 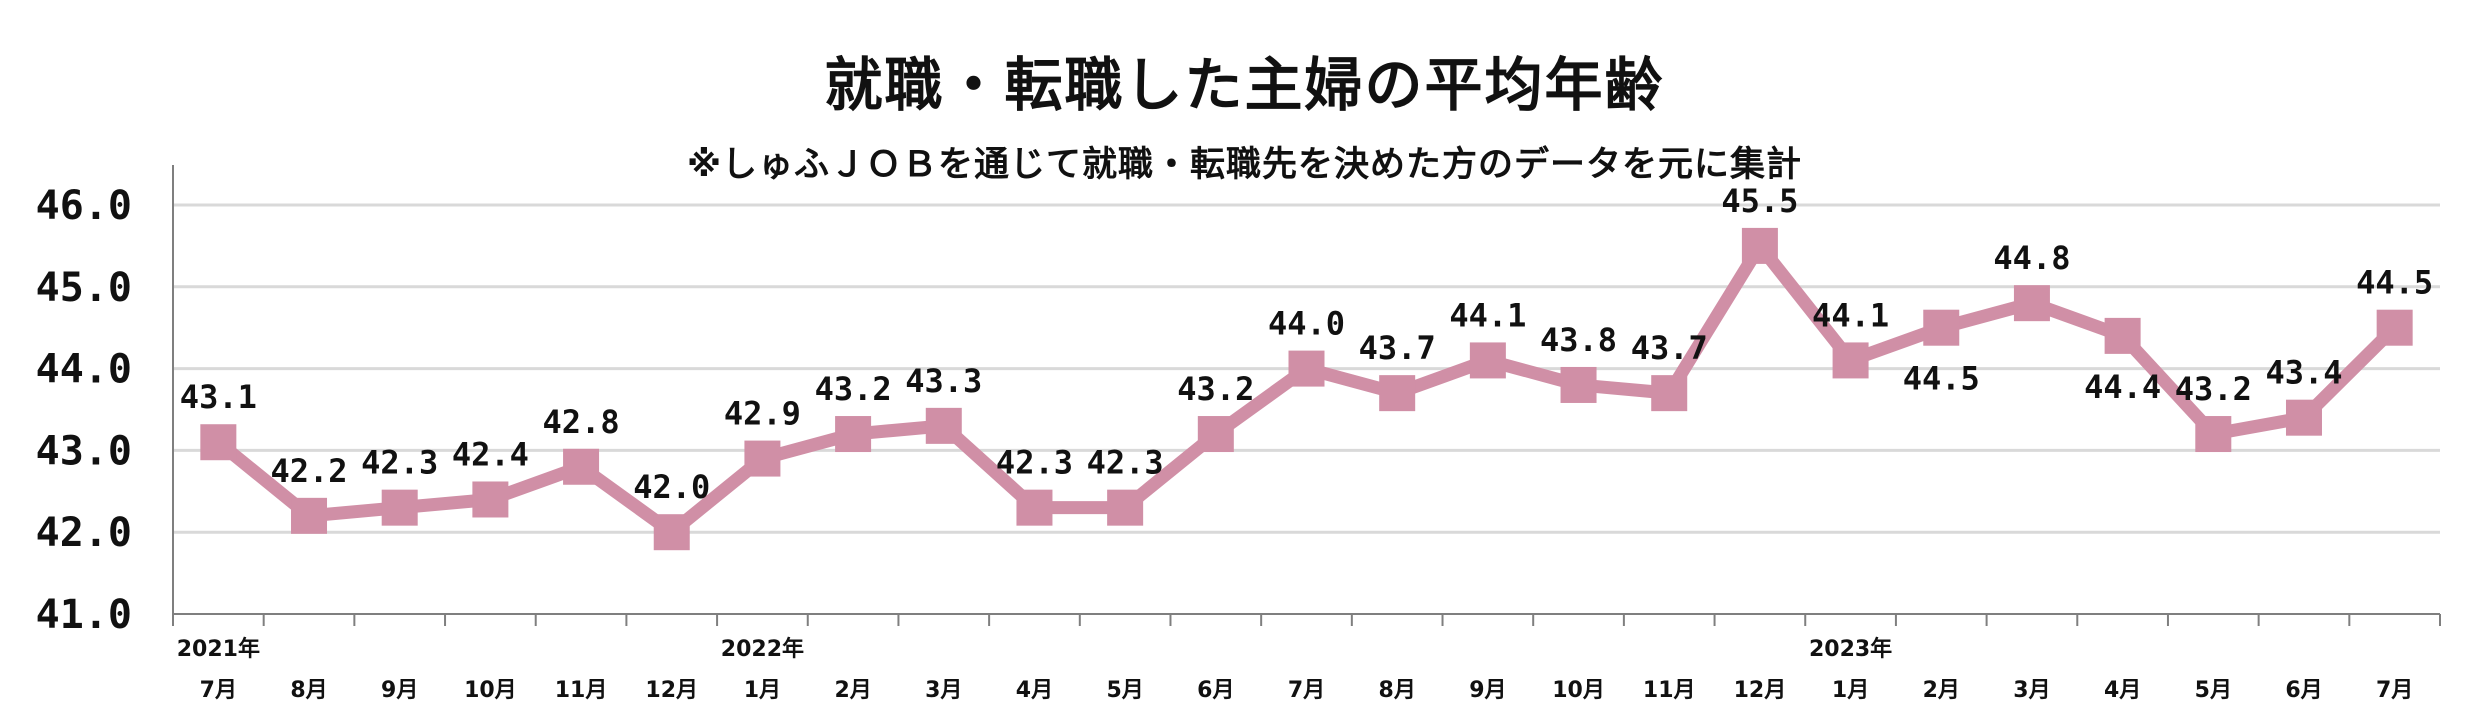 I want to click on y-axis-ticks: 41.0 42.0 43.0 44.0 45.0 46.0, so click(x=84, y=410).